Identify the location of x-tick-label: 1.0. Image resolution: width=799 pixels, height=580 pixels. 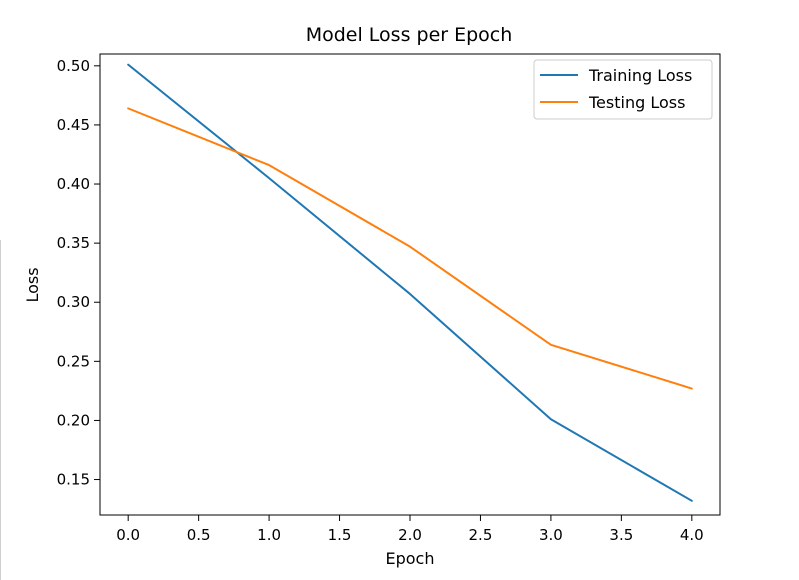
(269, 535).